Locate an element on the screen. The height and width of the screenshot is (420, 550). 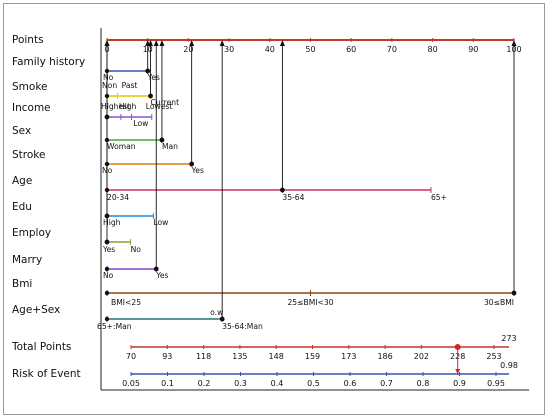
total-points-tick-label-253: 253 is located at coordinates (493, 356).